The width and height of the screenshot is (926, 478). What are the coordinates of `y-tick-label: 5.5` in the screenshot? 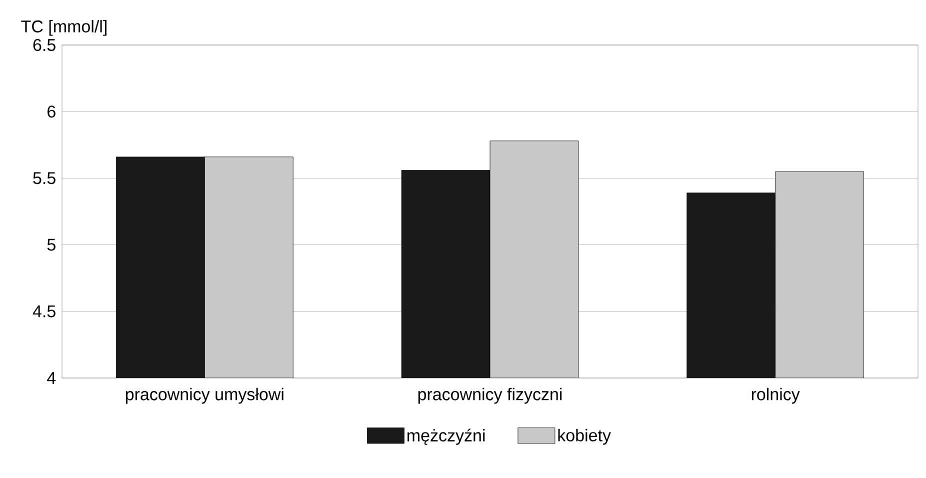 It's located at (44, 178).